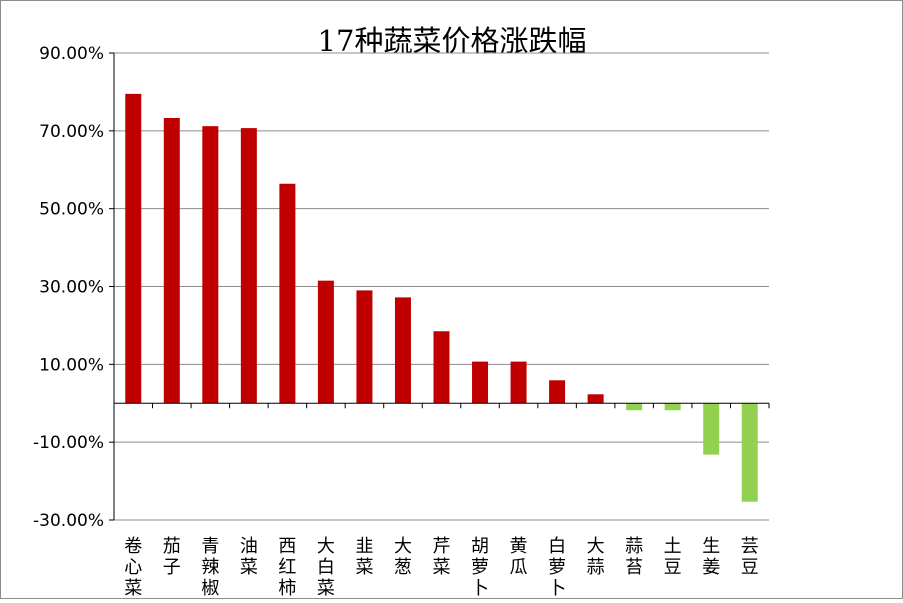 This screenshot has width=903, height=603. Describe the element at coordinates (750, 557) in the screenshot. I see `category-label-17: 芸豆` at that location.